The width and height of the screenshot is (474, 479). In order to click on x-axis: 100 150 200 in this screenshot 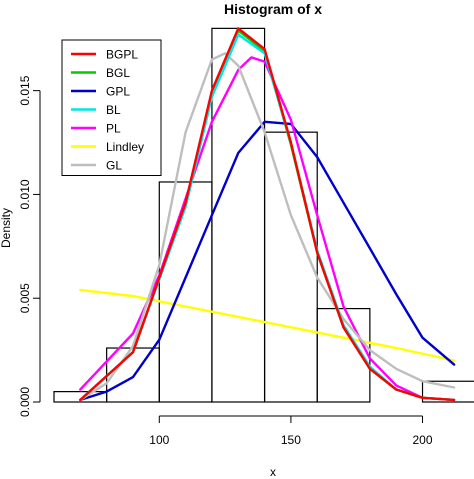, I will do `click(291, 431)`.